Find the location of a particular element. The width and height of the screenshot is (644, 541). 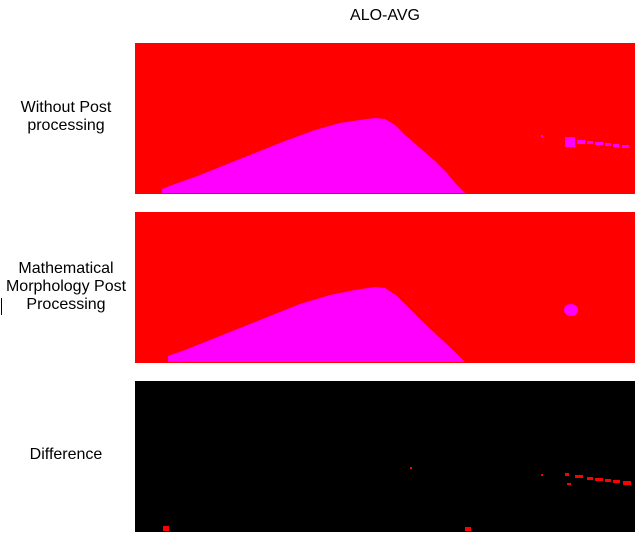

text-cursor is located at coordinates (1, 306).